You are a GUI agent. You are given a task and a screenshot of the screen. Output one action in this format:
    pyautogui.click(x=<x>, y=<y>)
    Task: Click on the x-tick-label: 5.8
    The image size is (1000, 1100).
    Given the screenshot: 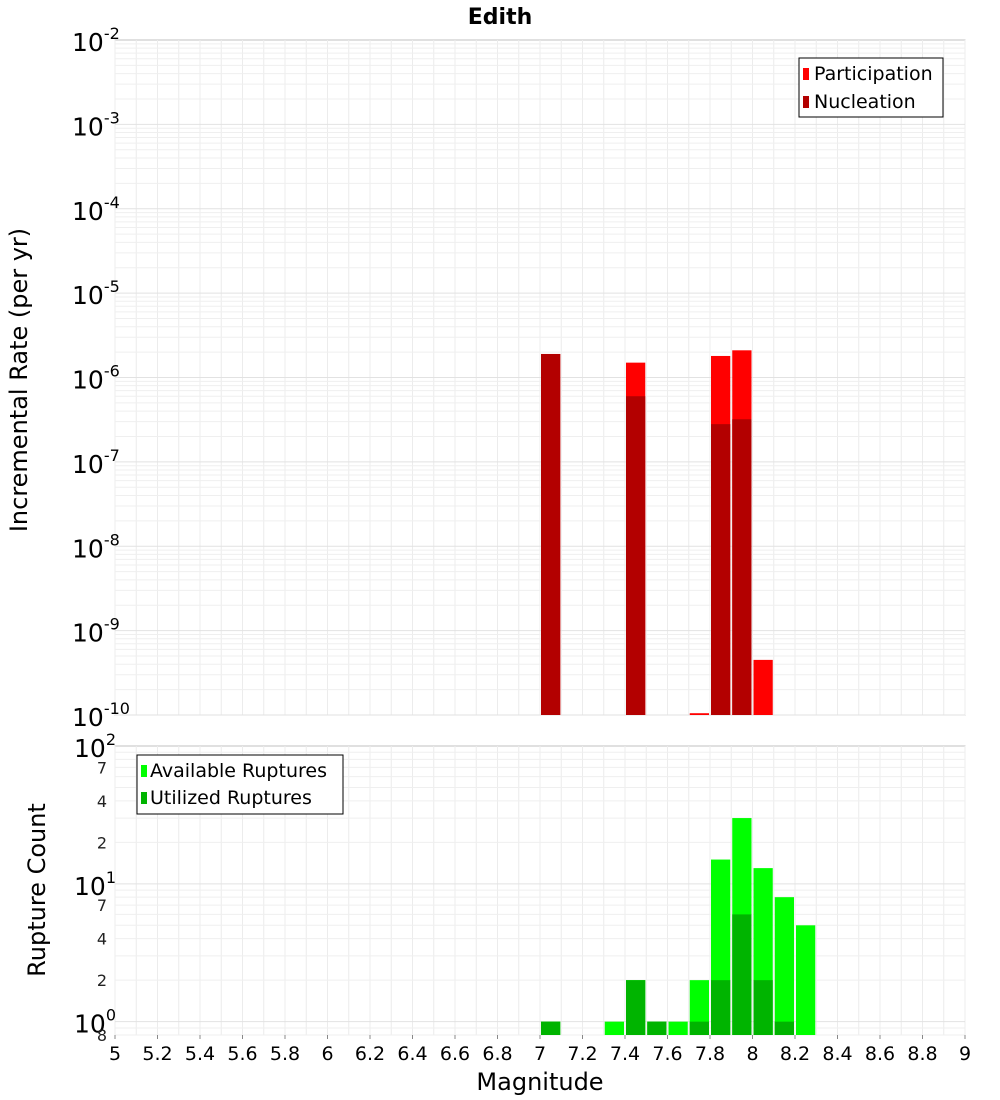 What is the action you would take?
    pyautogui.click(x=285, y=1054)
    